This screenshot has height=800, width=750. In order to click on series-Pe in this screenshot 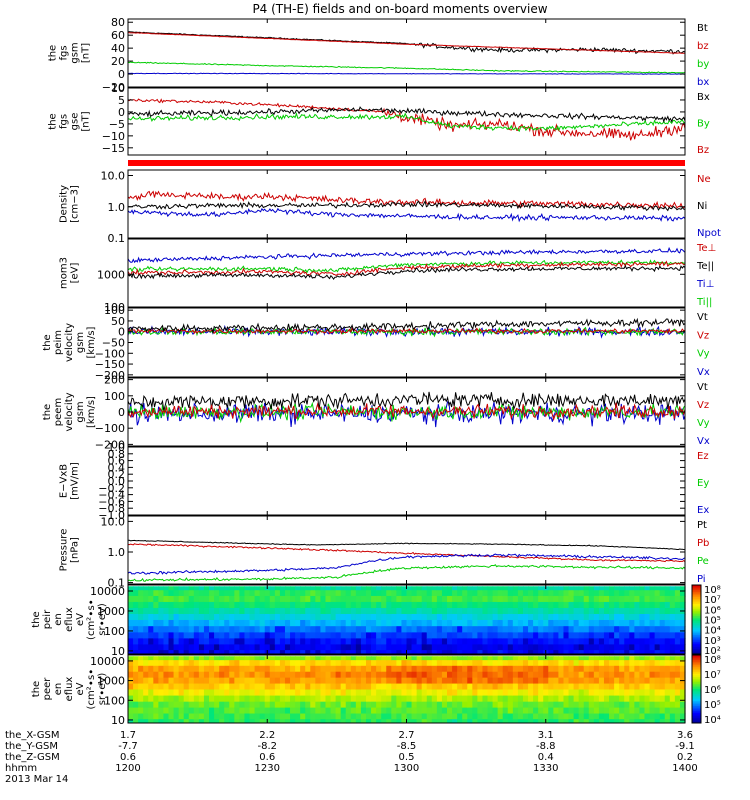, I will do `click(406, 573)`.